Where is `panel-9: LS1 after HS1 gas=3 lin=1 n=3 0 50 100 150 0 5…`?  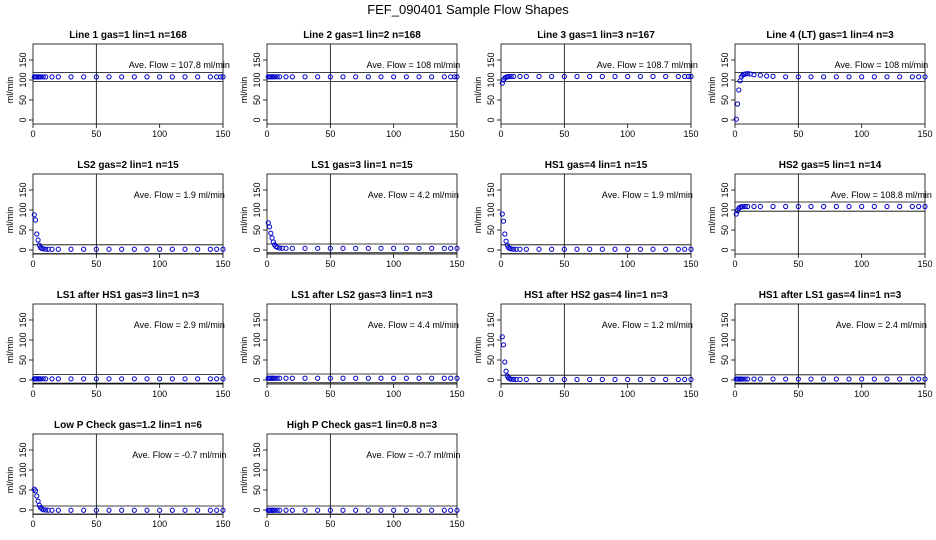
panel-9: LS1 after HS1 gas=3 lin=1 n=3 0 50 100 150 0 5… is located at coordinates (118, 344).